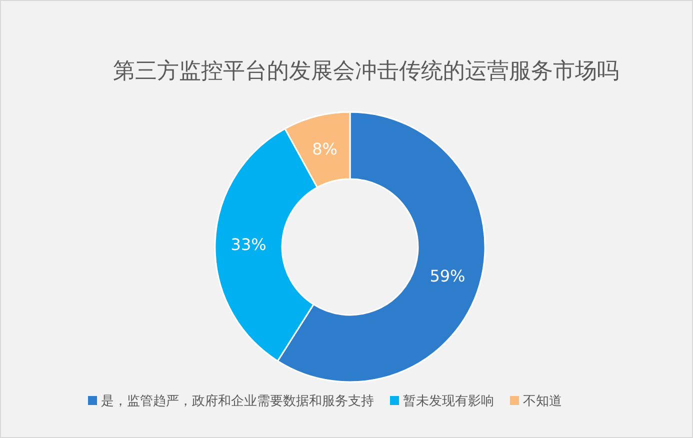 Image resolution: width=693 pixels, height=438 pixels. What do you see at coordinates (366, 71) in the screenshot?
I see `chart-title: 第三方监控平台的发展会冲击传统的运营服务市场吗` at bounding box center [366, 71].